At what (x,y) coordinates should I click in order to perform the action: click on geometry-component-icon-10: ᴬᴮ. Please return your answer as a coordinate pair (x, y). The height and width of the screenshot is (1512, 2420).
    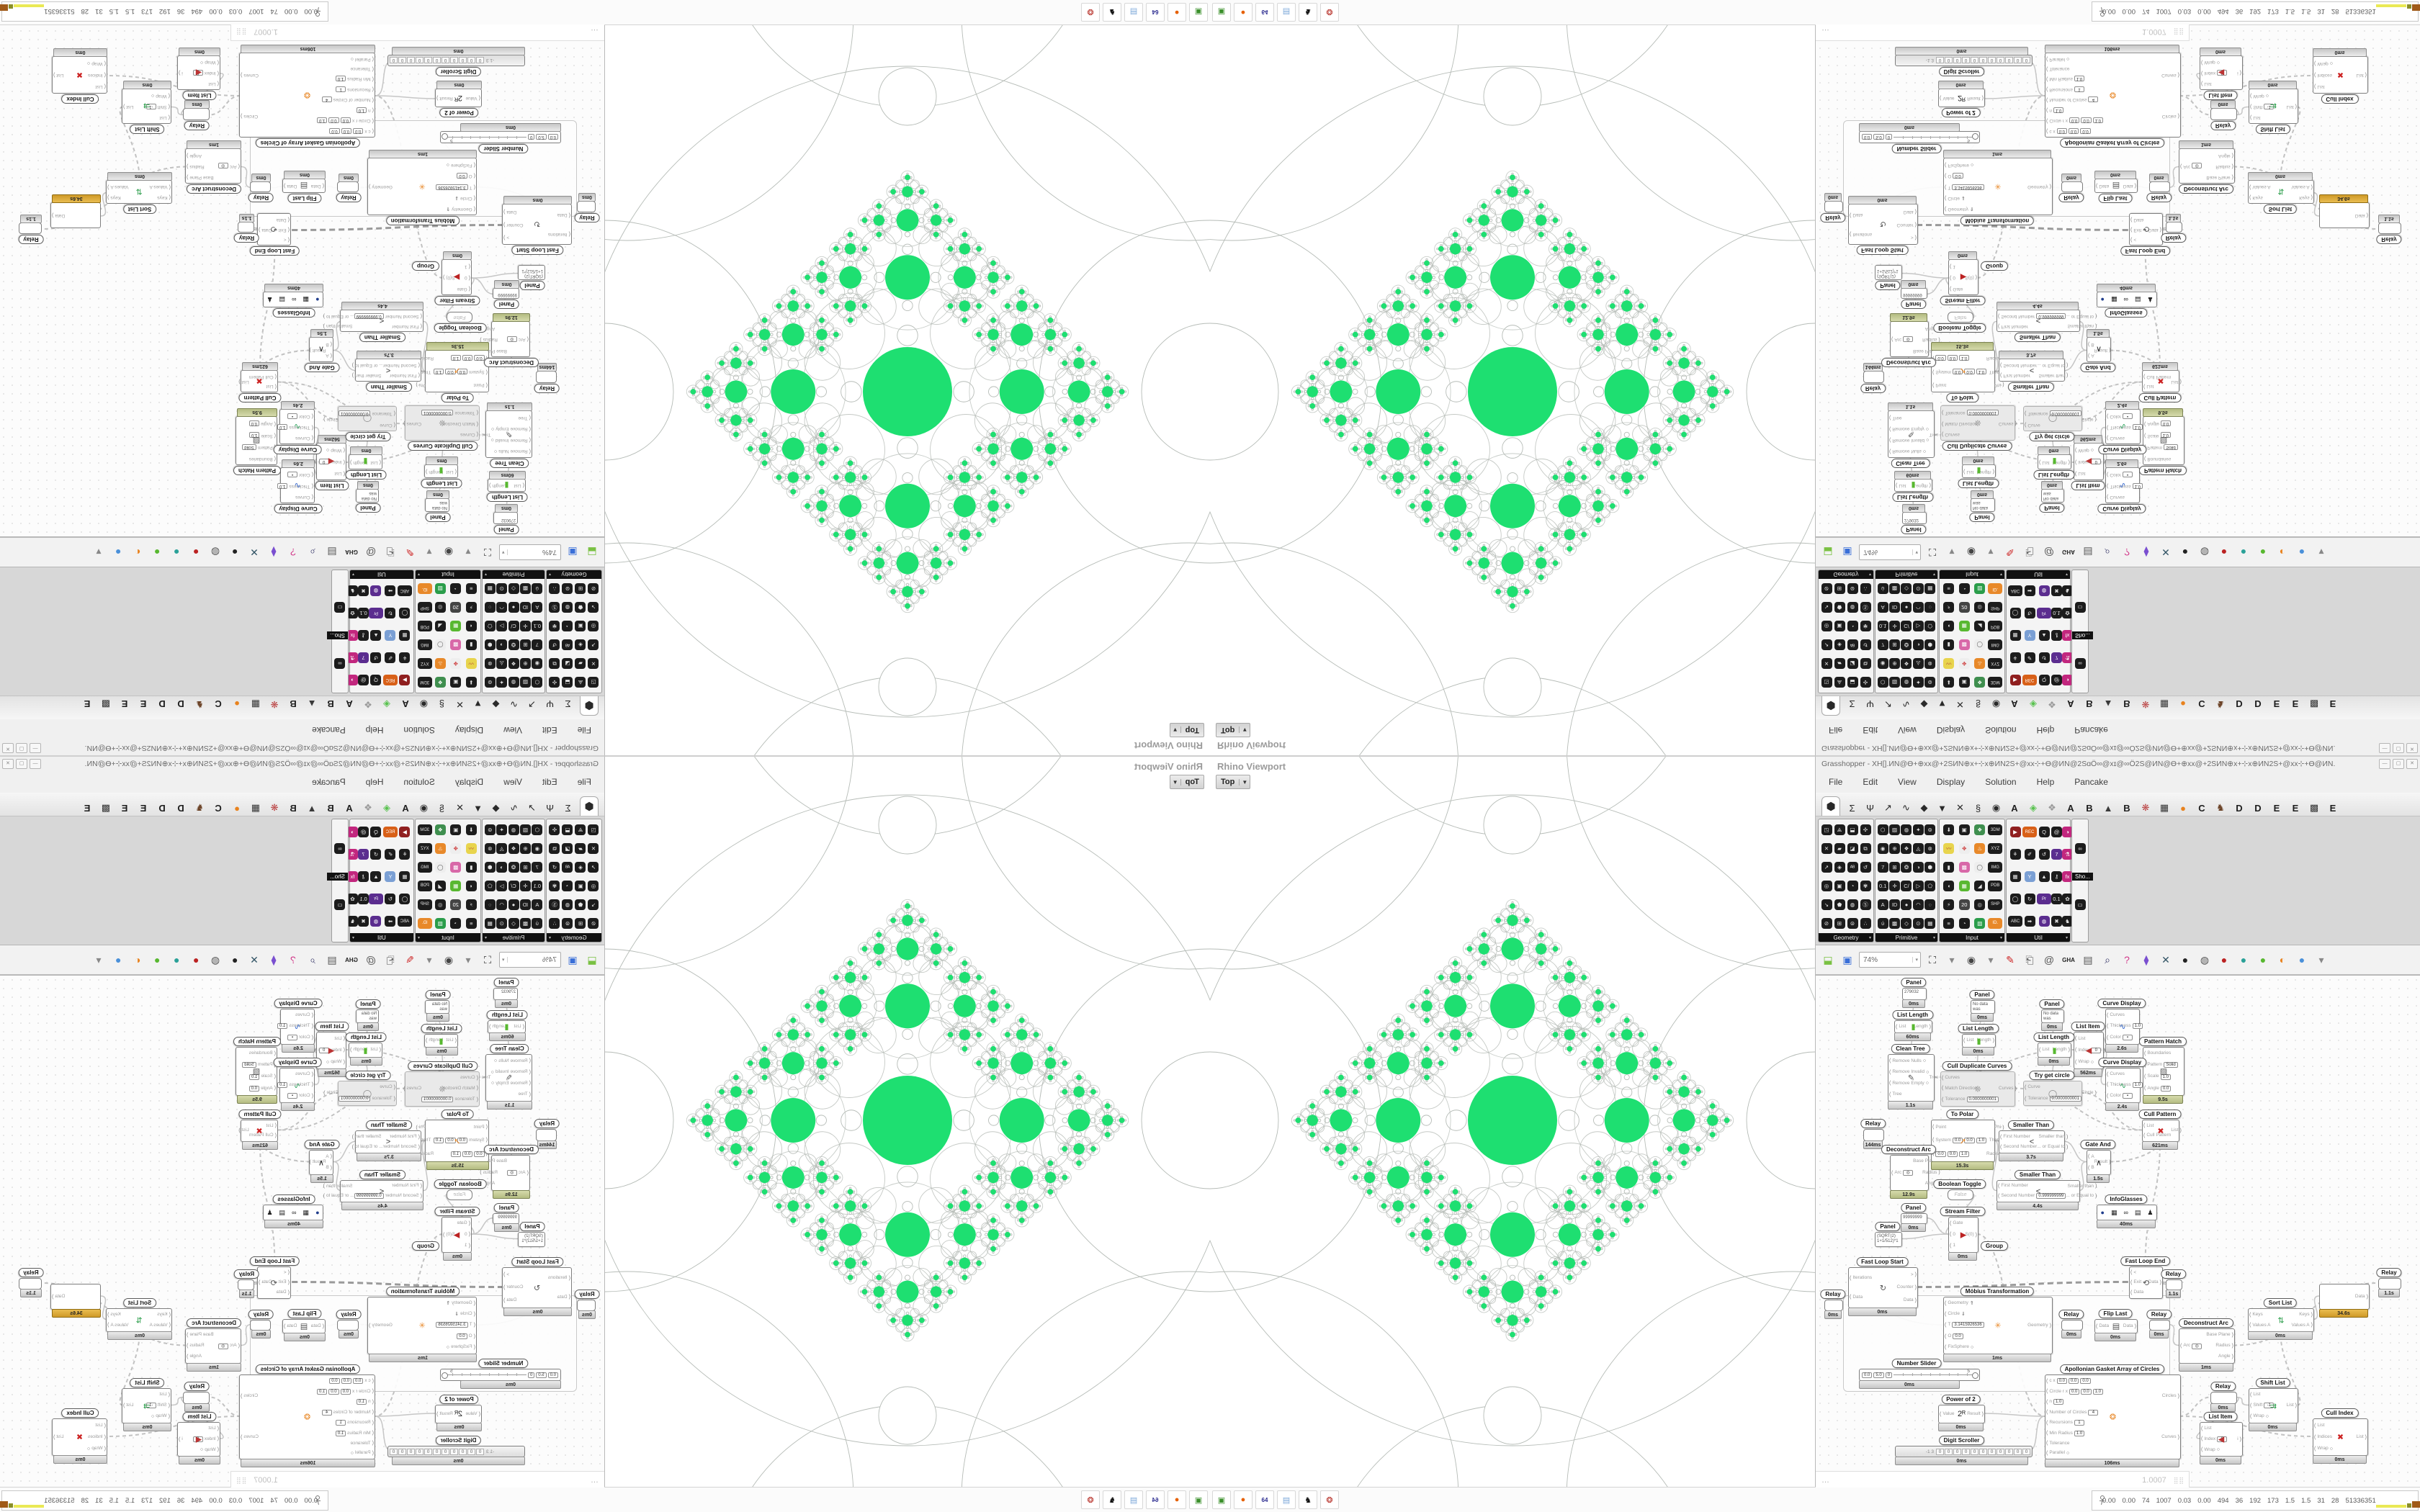
    Looking at the image, I should click on (1852, 644).